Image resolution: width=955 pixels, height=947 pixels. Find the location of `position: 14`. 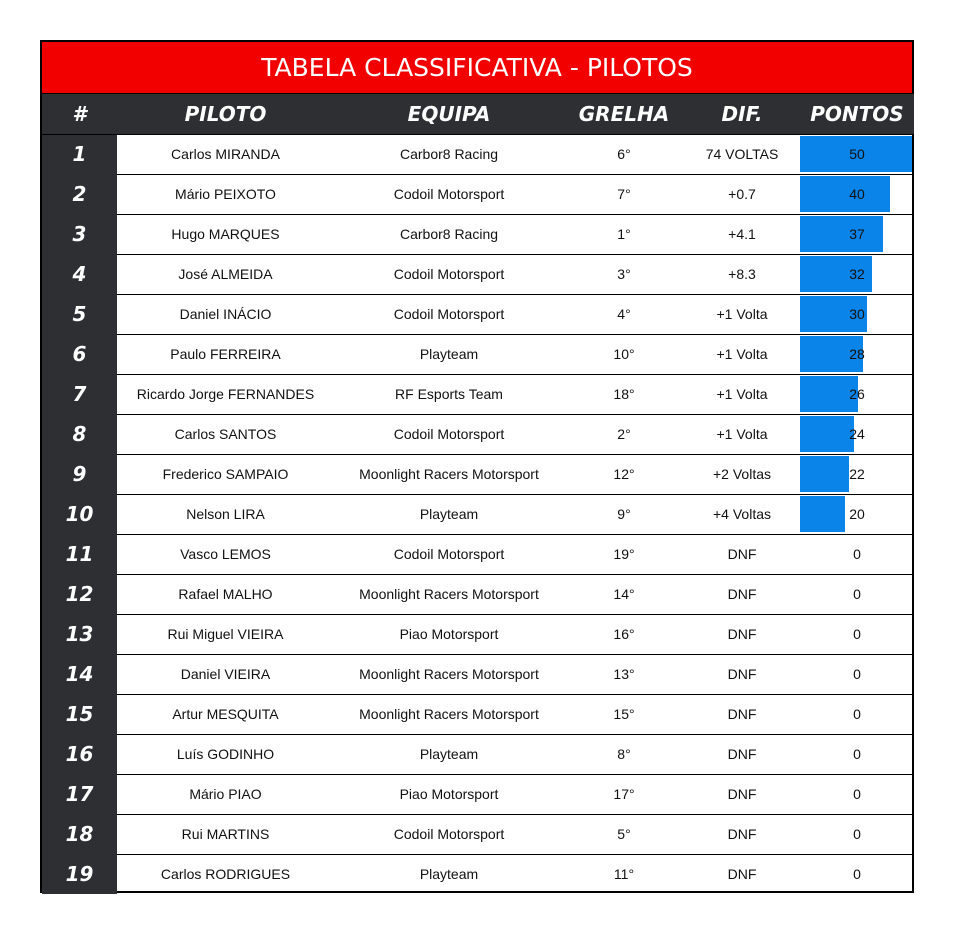

position: 14 is located at coordinates (79, 674).